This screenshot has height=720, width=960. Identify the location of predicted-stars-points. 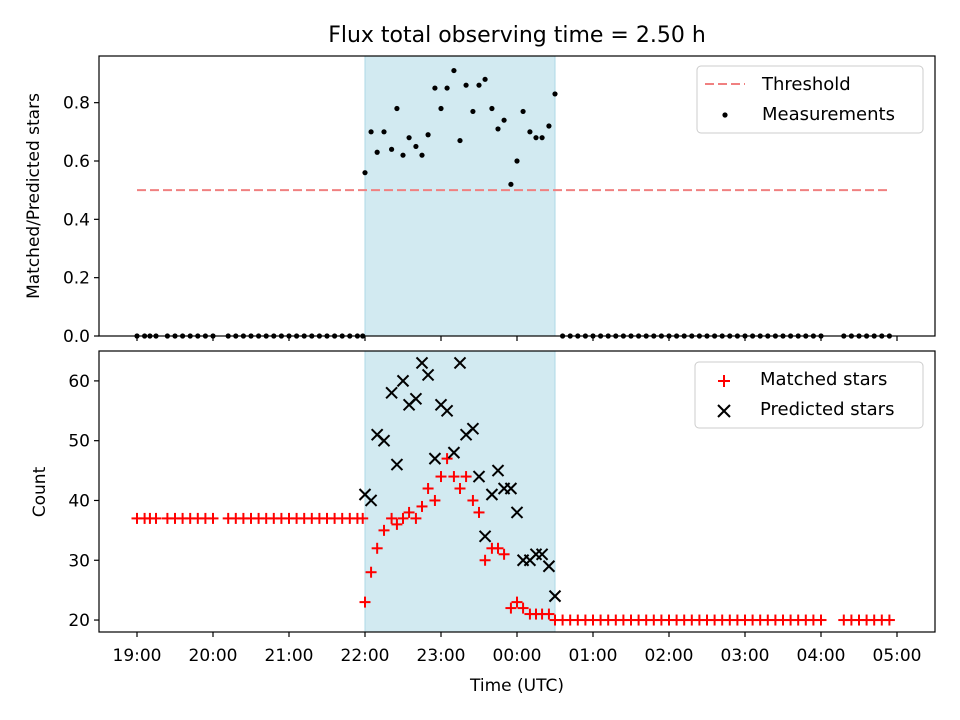
(460, 479).